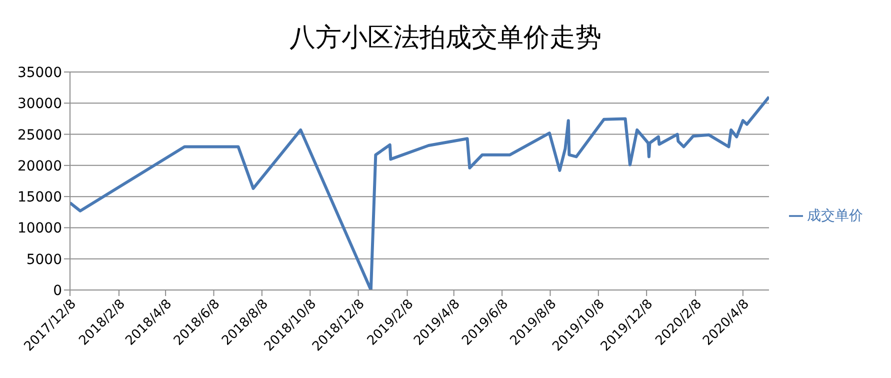  What do you see at coordinates (57, 290) in the screenshot?
I see `y-tick-label: 0` at bounding box center [57, 290].